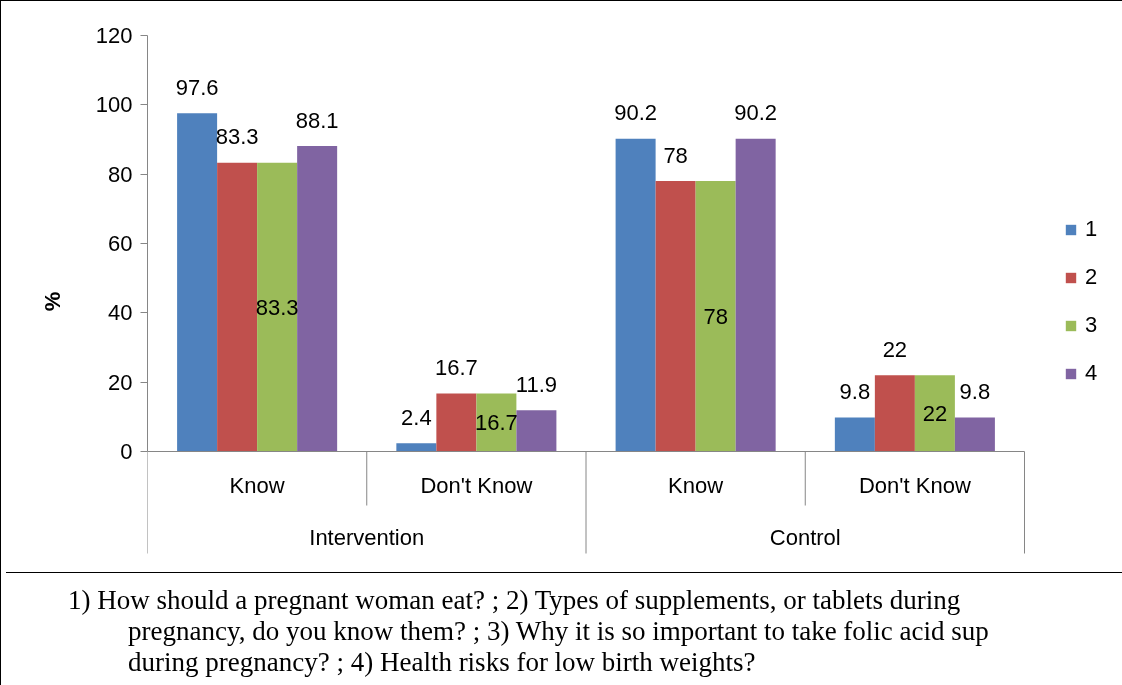  I want to click on text: Control, so click(805, 537).